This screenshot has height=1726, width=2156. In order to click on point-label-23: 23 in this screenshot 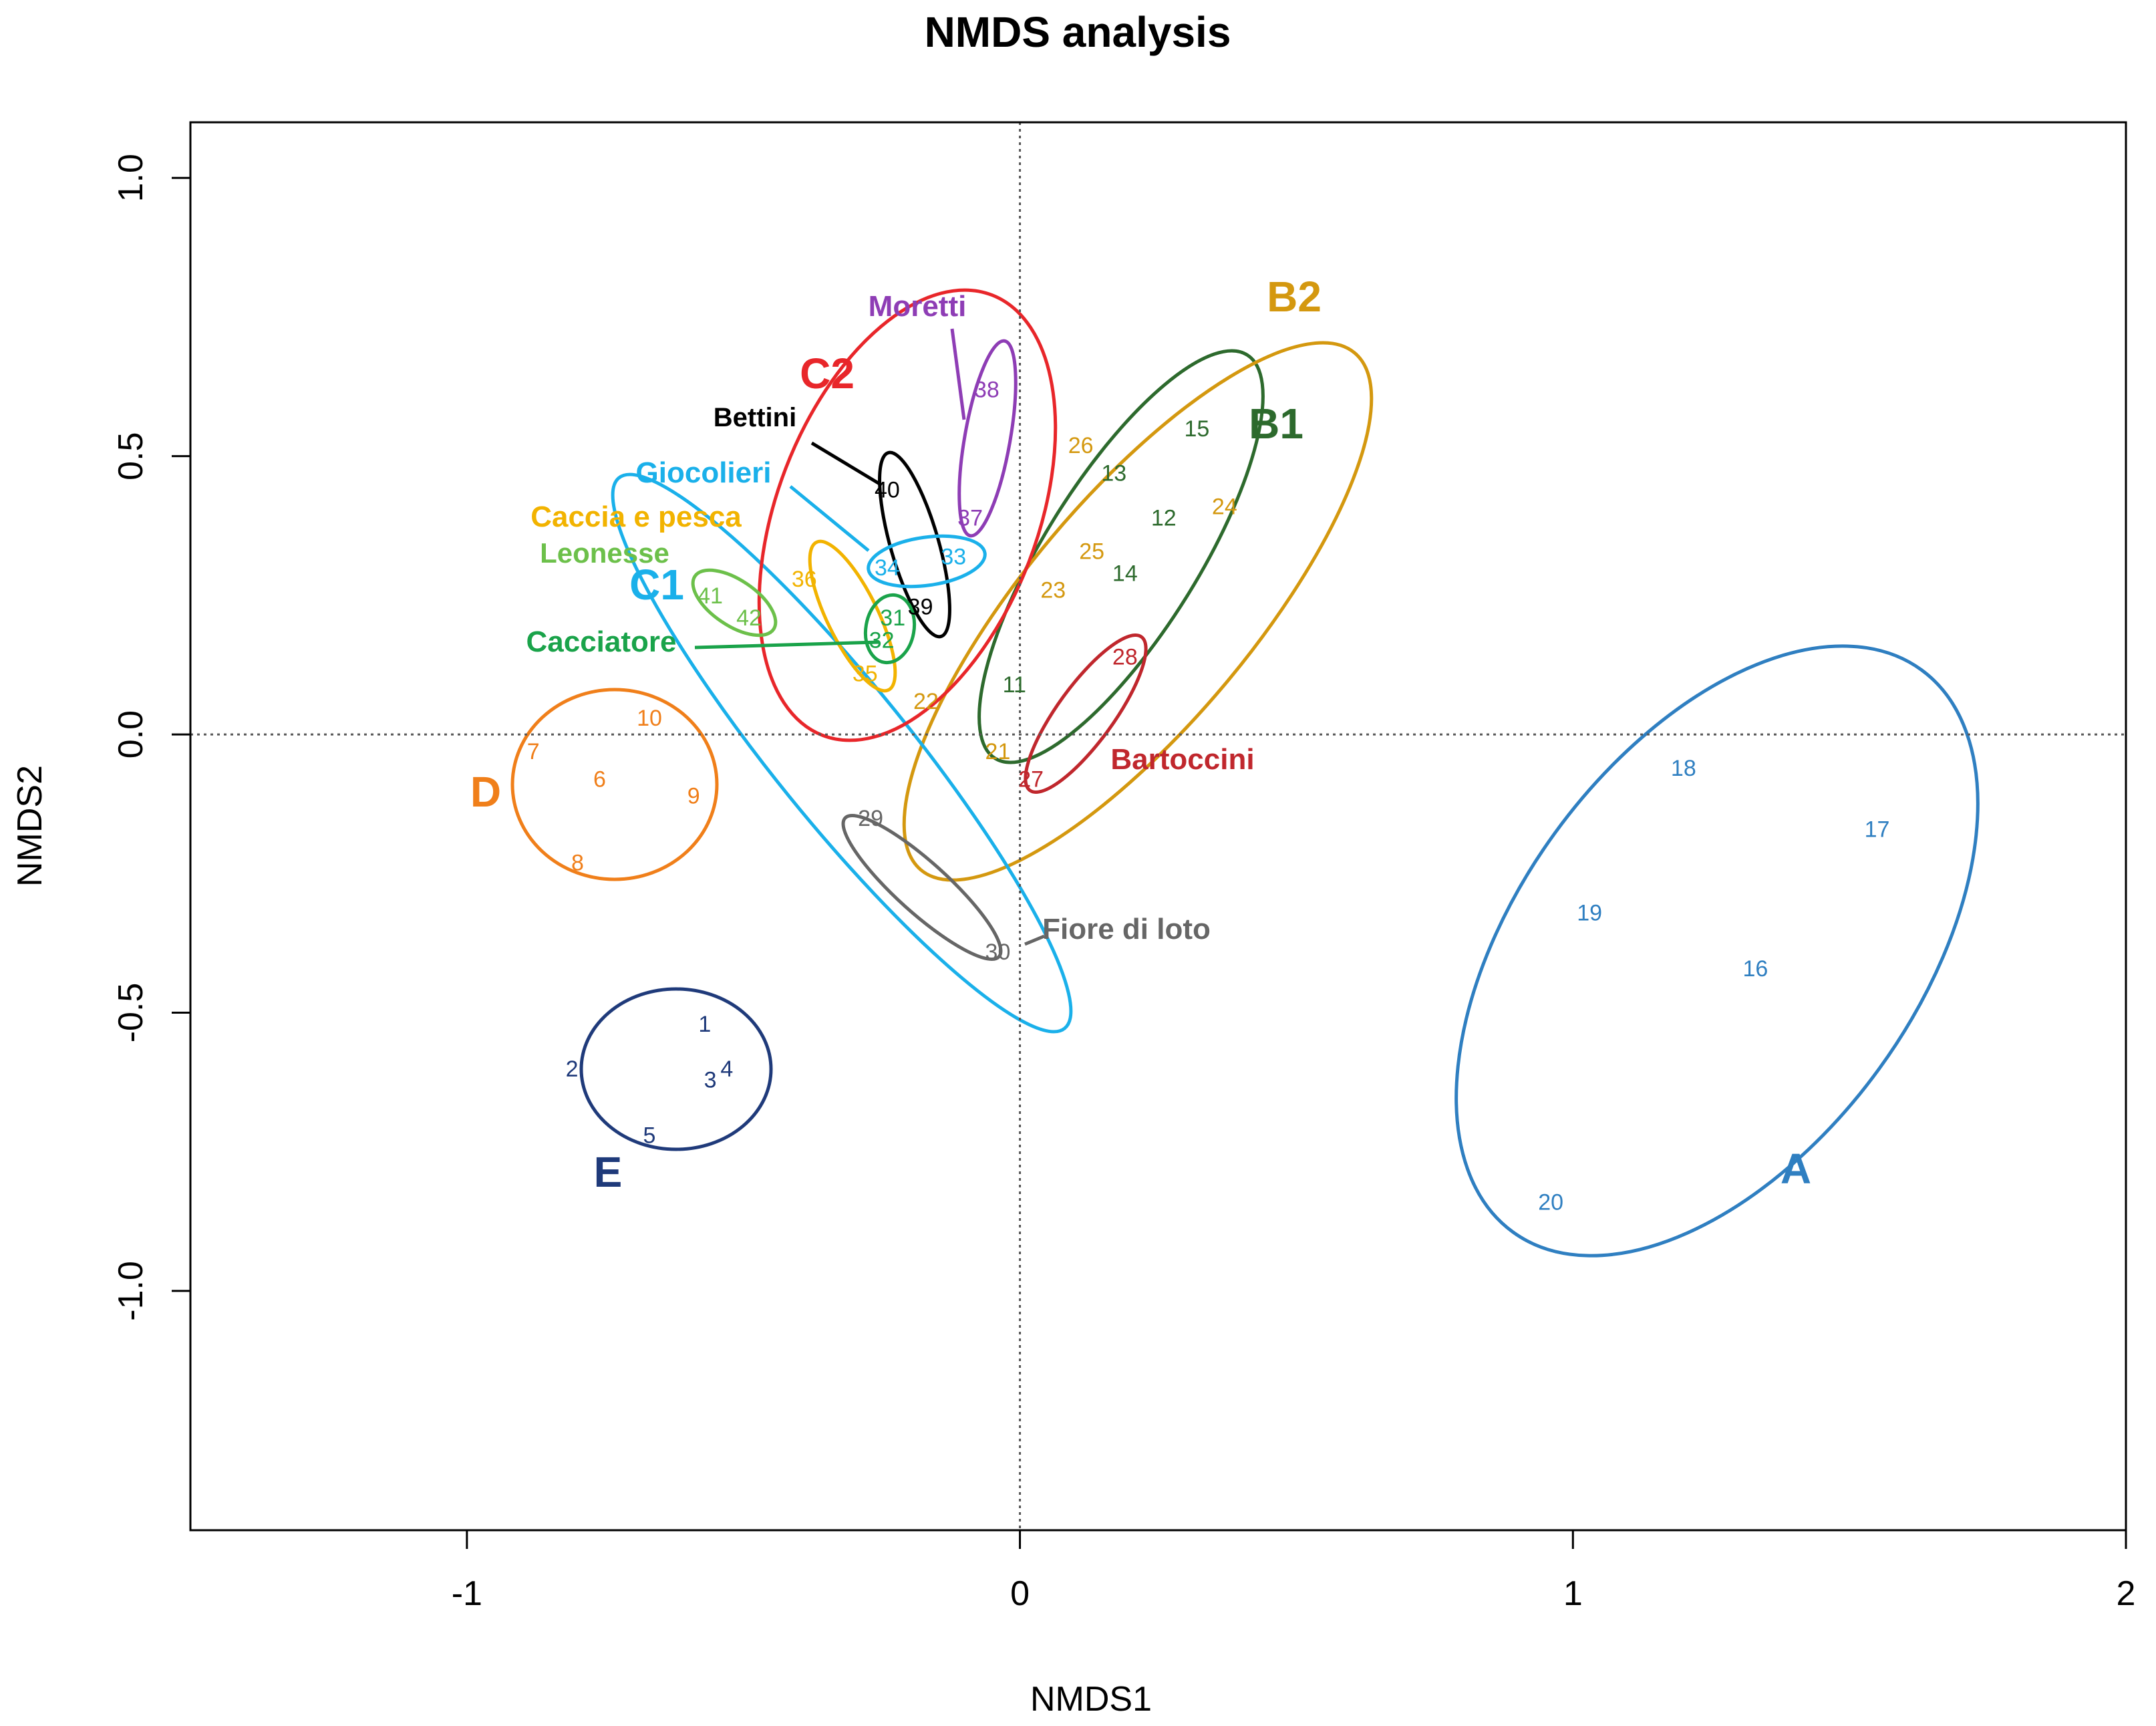, I will do `click(1053, 590)`.